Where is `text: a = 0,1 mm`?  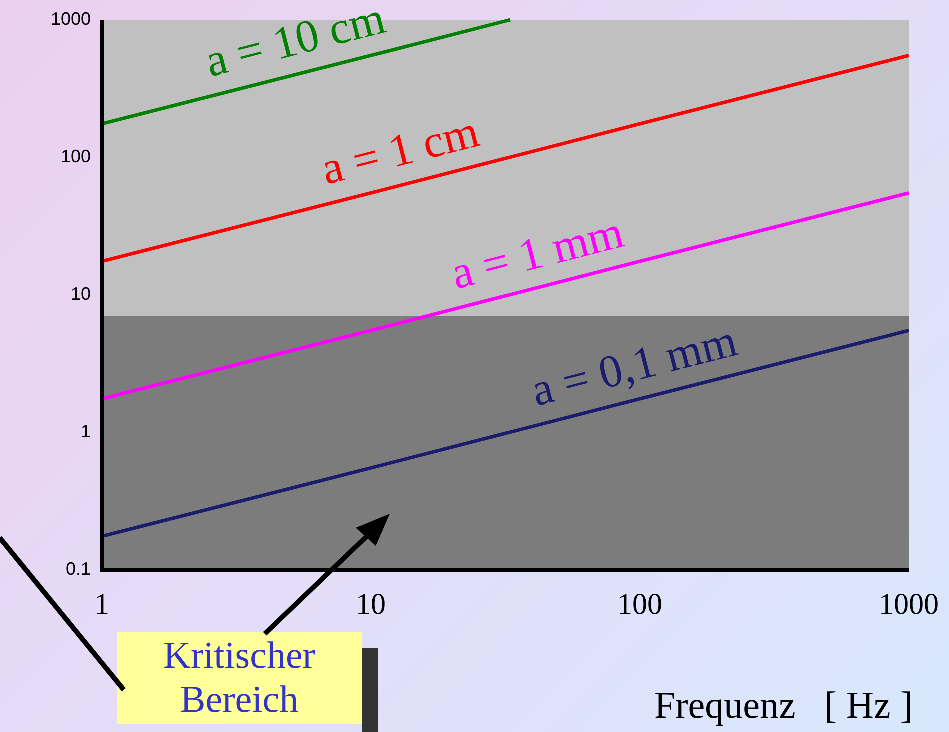
text: a = 0,1 mm is located at coordinates (634, 365).